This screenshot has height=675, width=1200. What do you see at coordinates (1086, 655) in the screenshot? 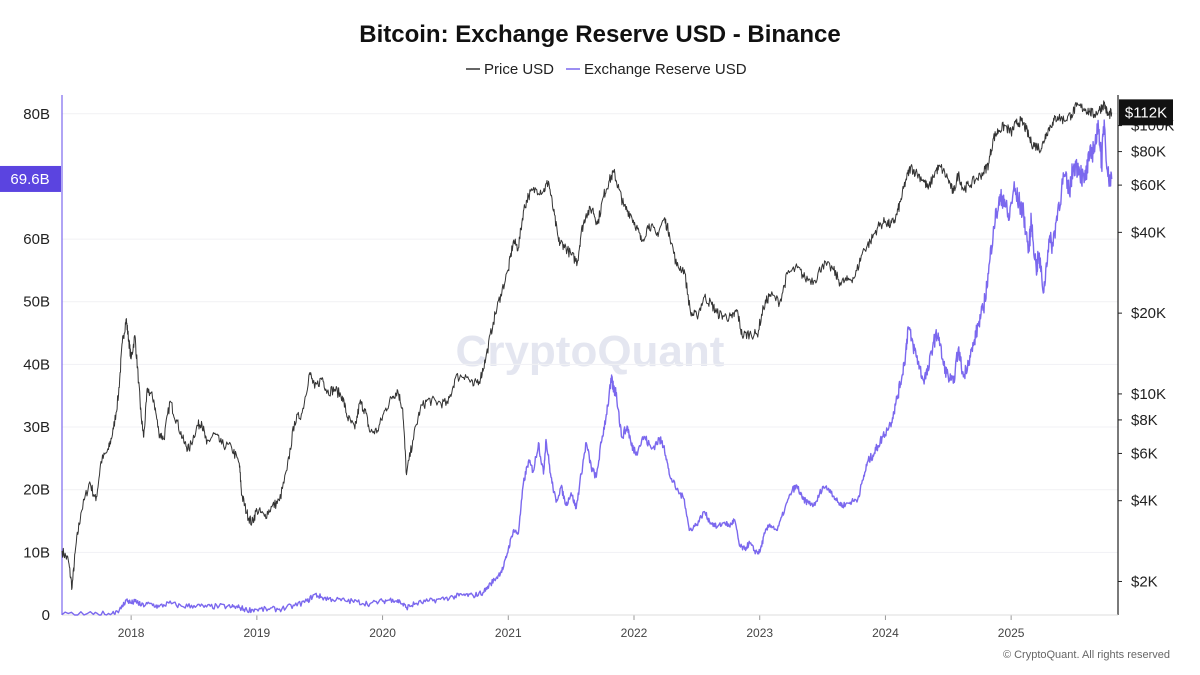
I see `copyright: © CryptoQuant. All rights reserved` at bounding box center [1086, 655].